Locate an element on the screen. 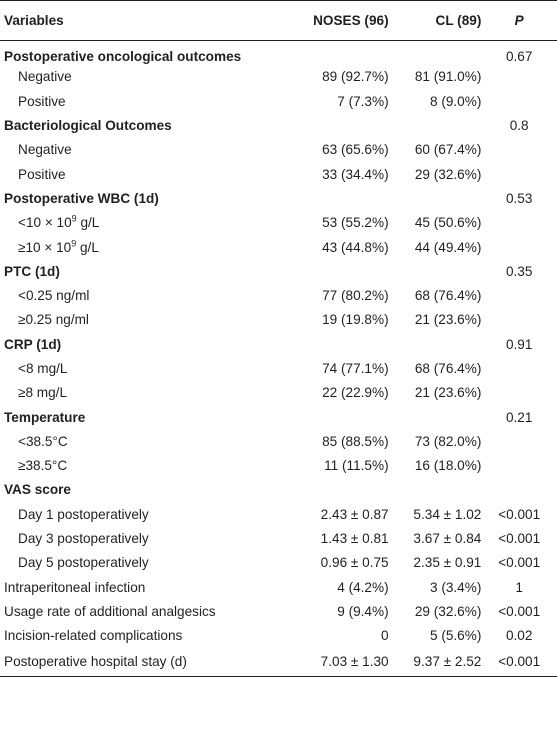  noses-value: 7.03 ± 1.30 is located at coordinates (343, 662).